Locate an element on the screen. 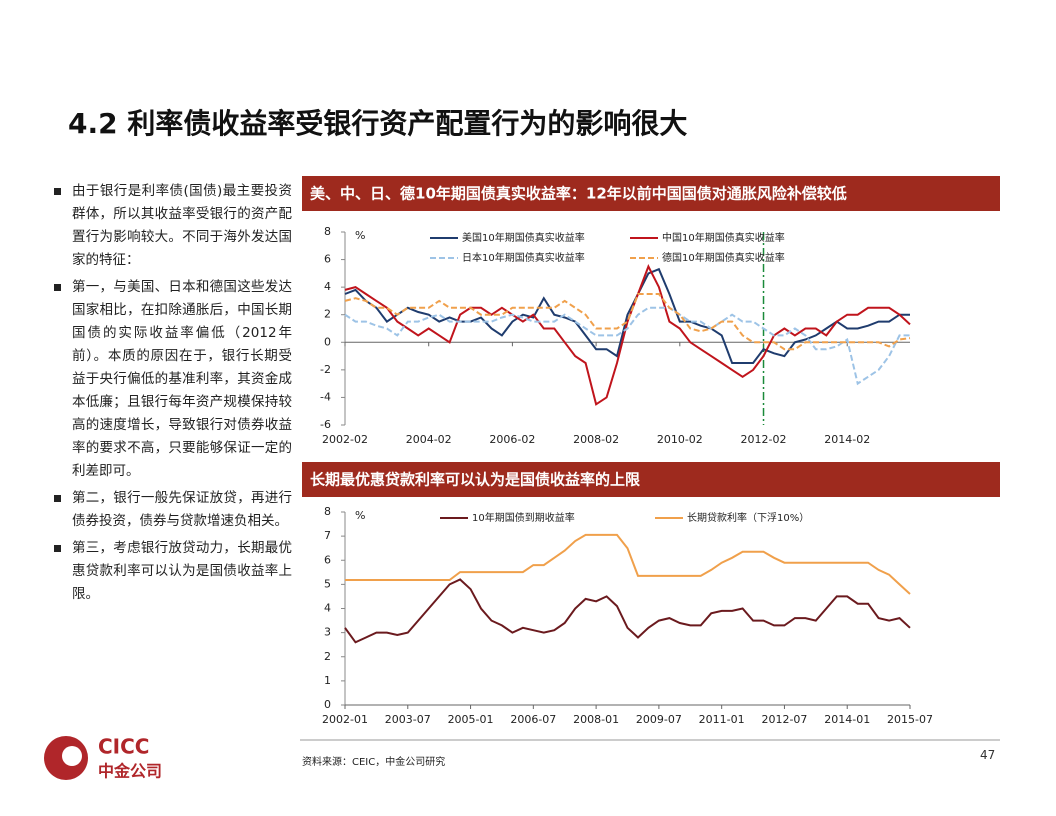  x-tick-label: 2015-07 is located at coordinates (910, 719).